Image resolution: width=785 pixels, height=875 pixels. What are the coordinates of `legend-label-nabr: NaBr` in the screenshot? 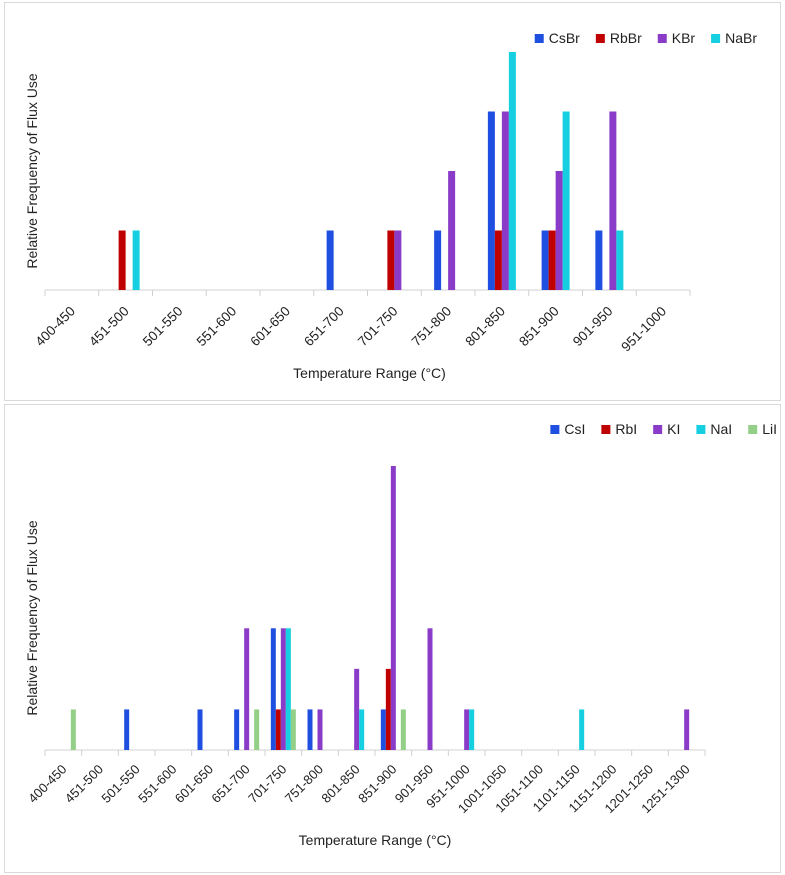 It's located at (741, 38).